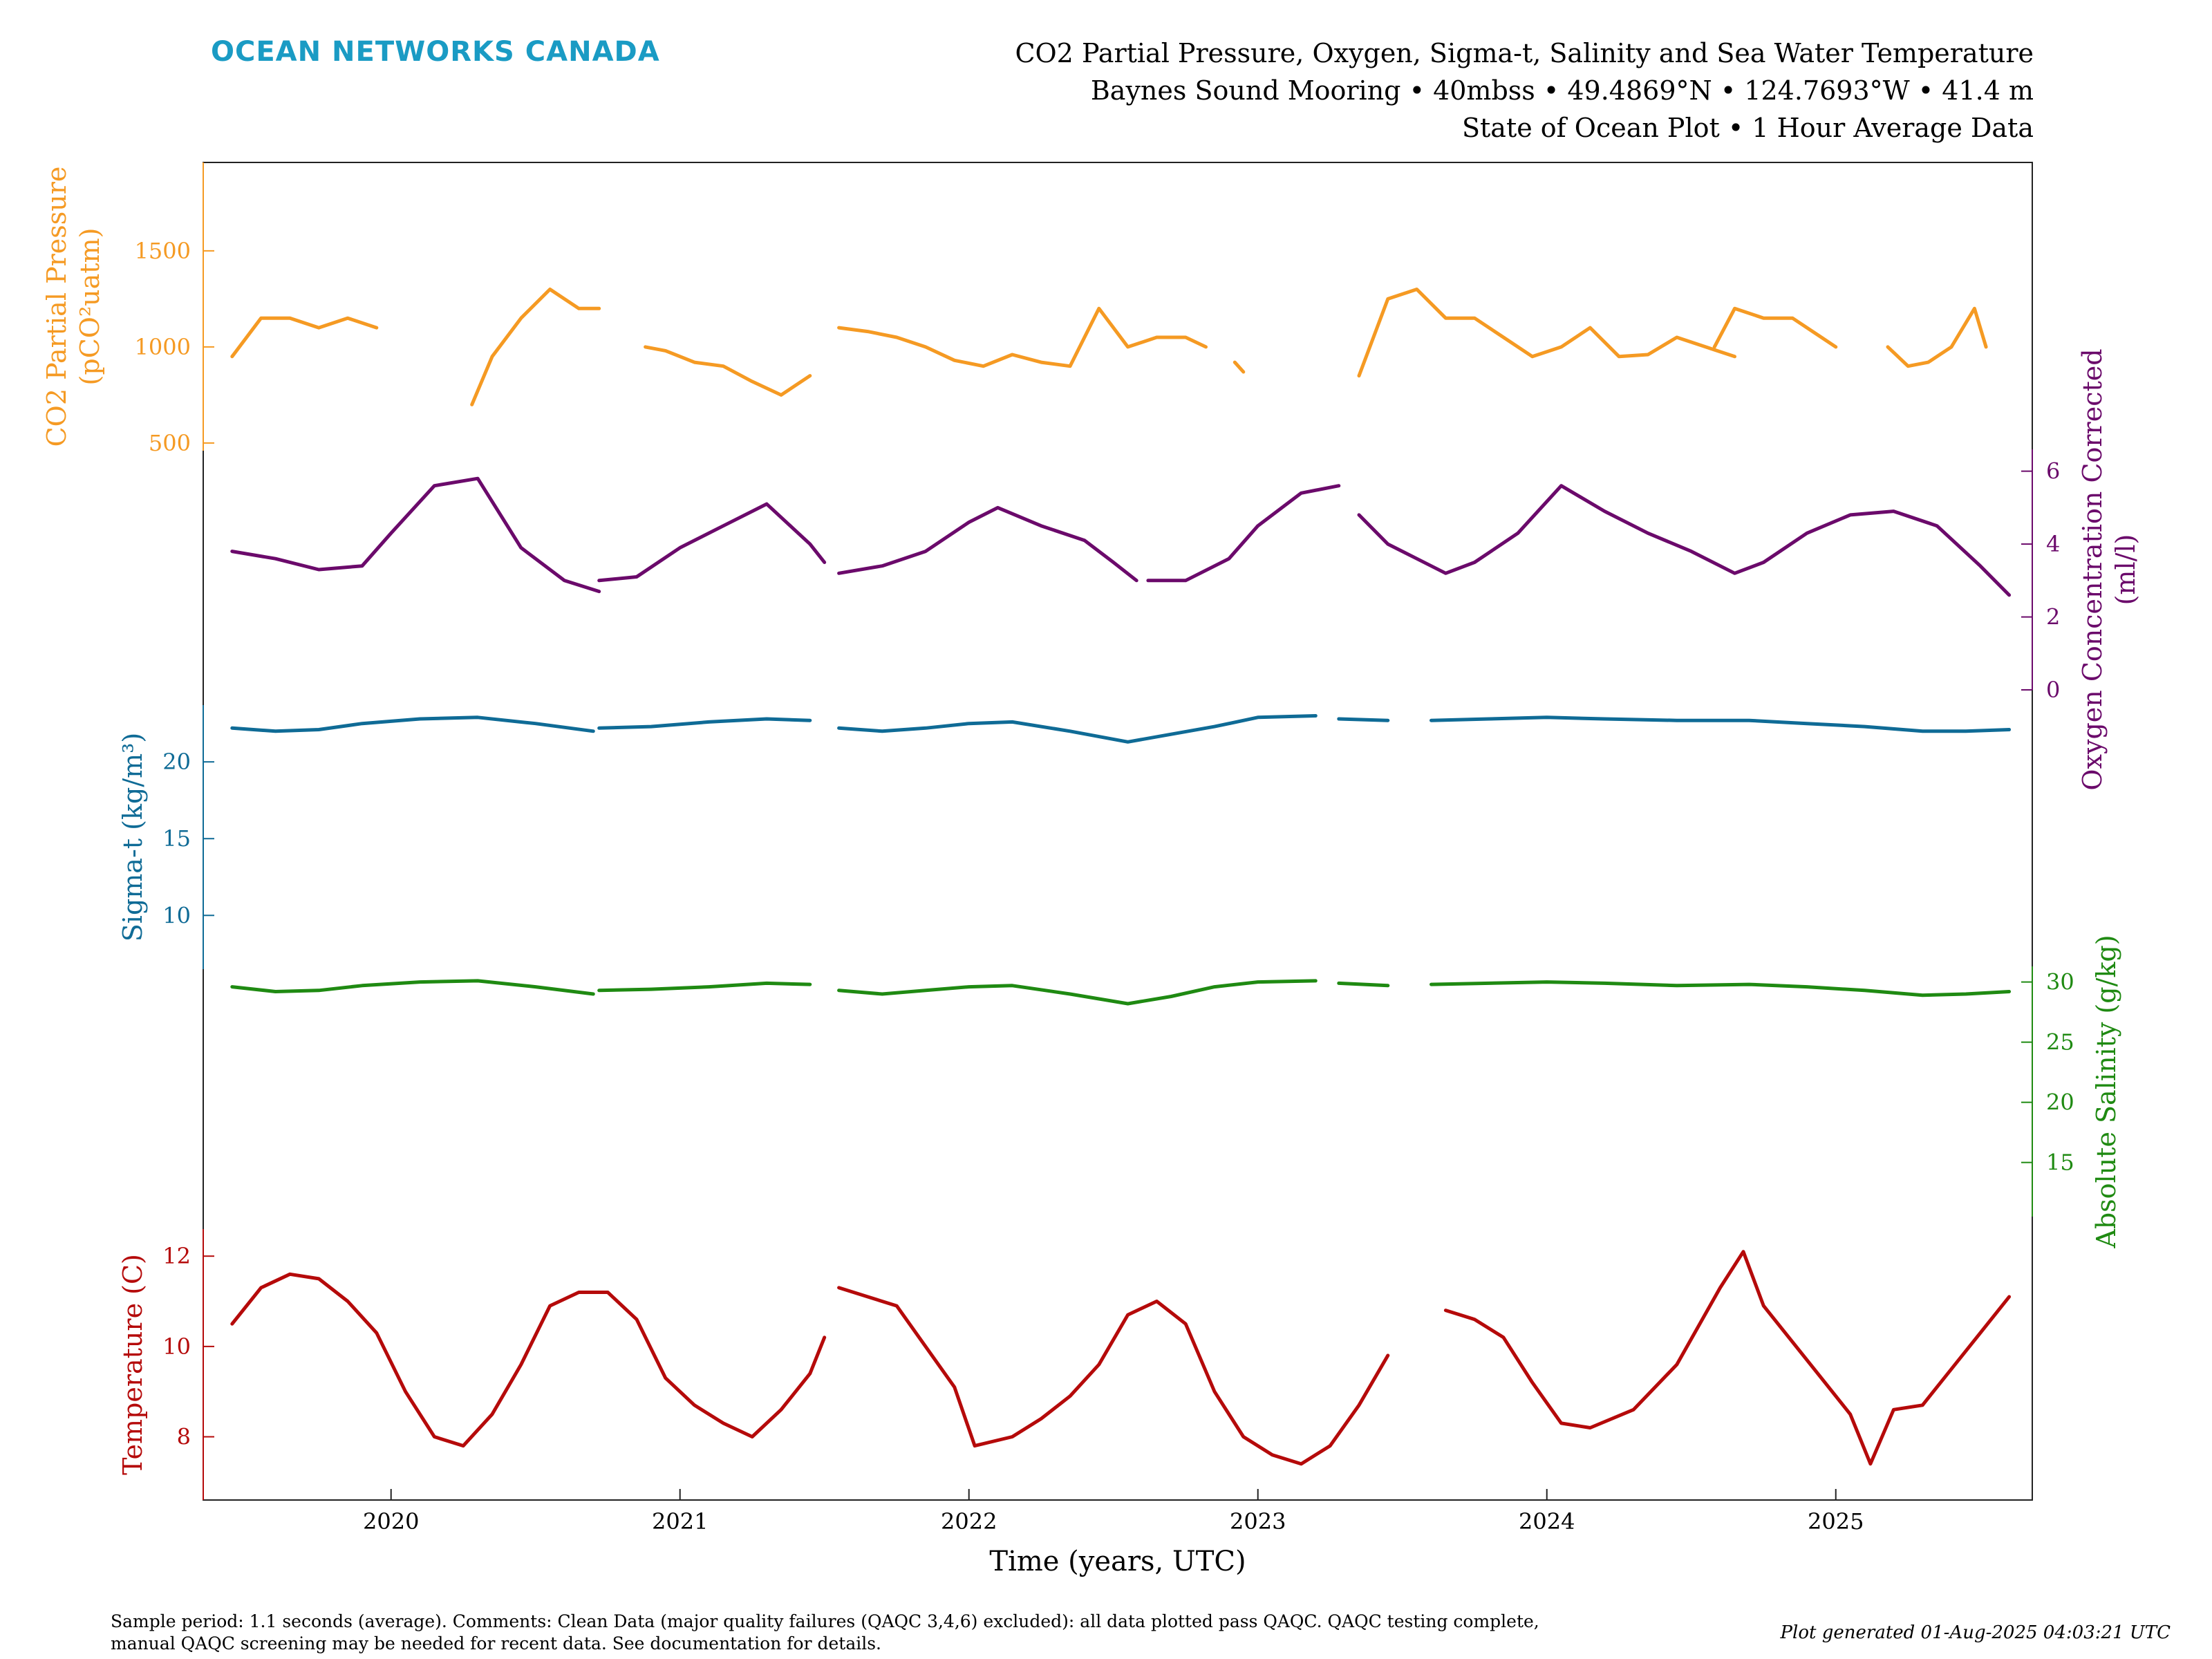  I want to click on x-tick-label: 2020, so click(391, 1521).